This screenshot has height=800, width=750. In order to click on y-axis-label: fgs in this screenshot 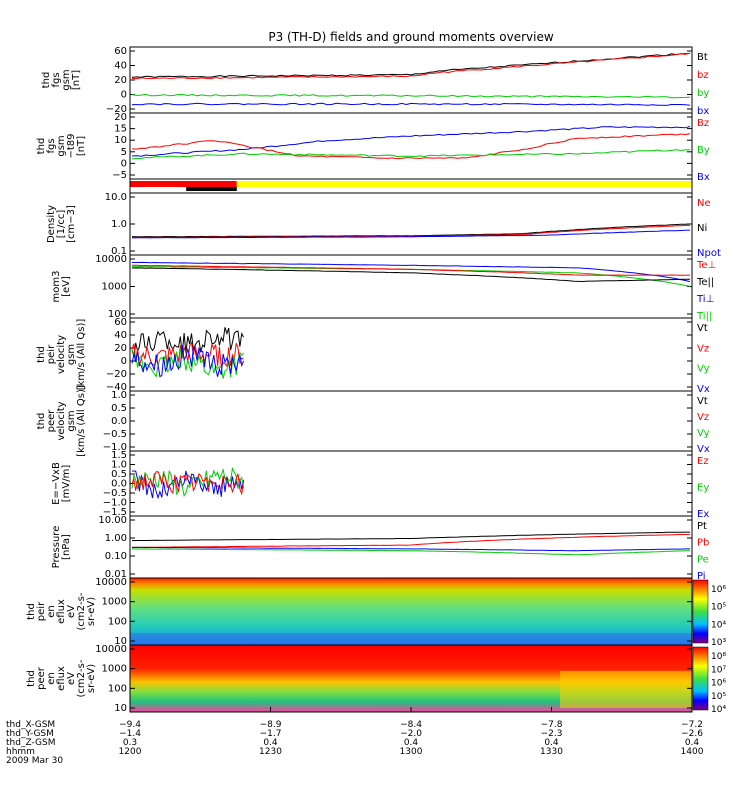, I will do `click(51, 145)`.